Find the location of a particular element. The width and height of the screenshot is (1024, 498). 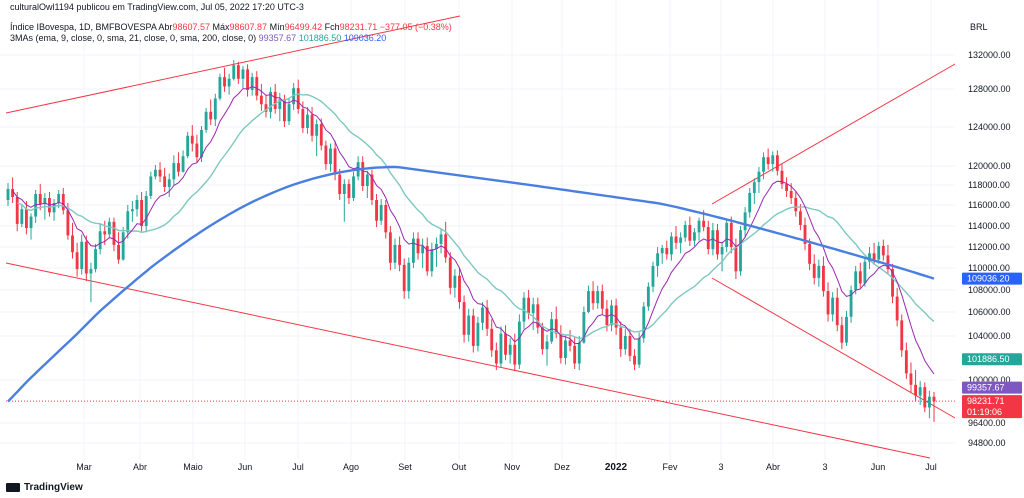

time-tick-label: Dez is located at coordinates (562, 467).